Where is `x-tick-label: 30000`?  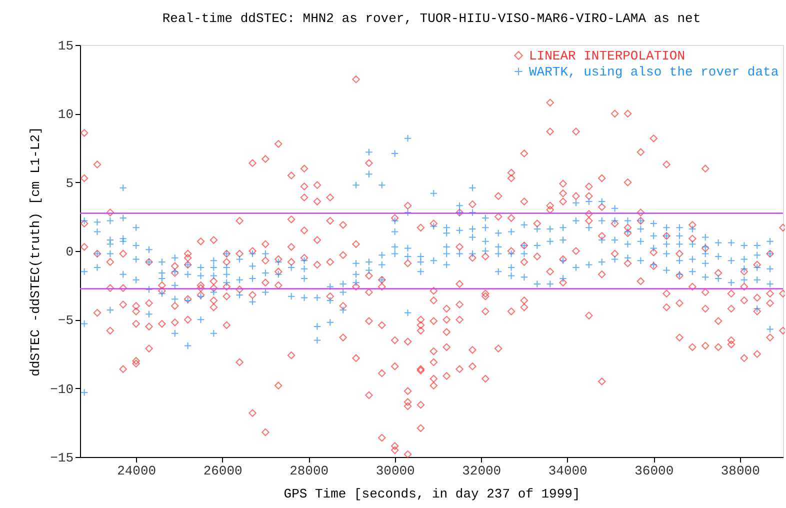 x-tick-label: 30000 is located at coordinates (395, 471).